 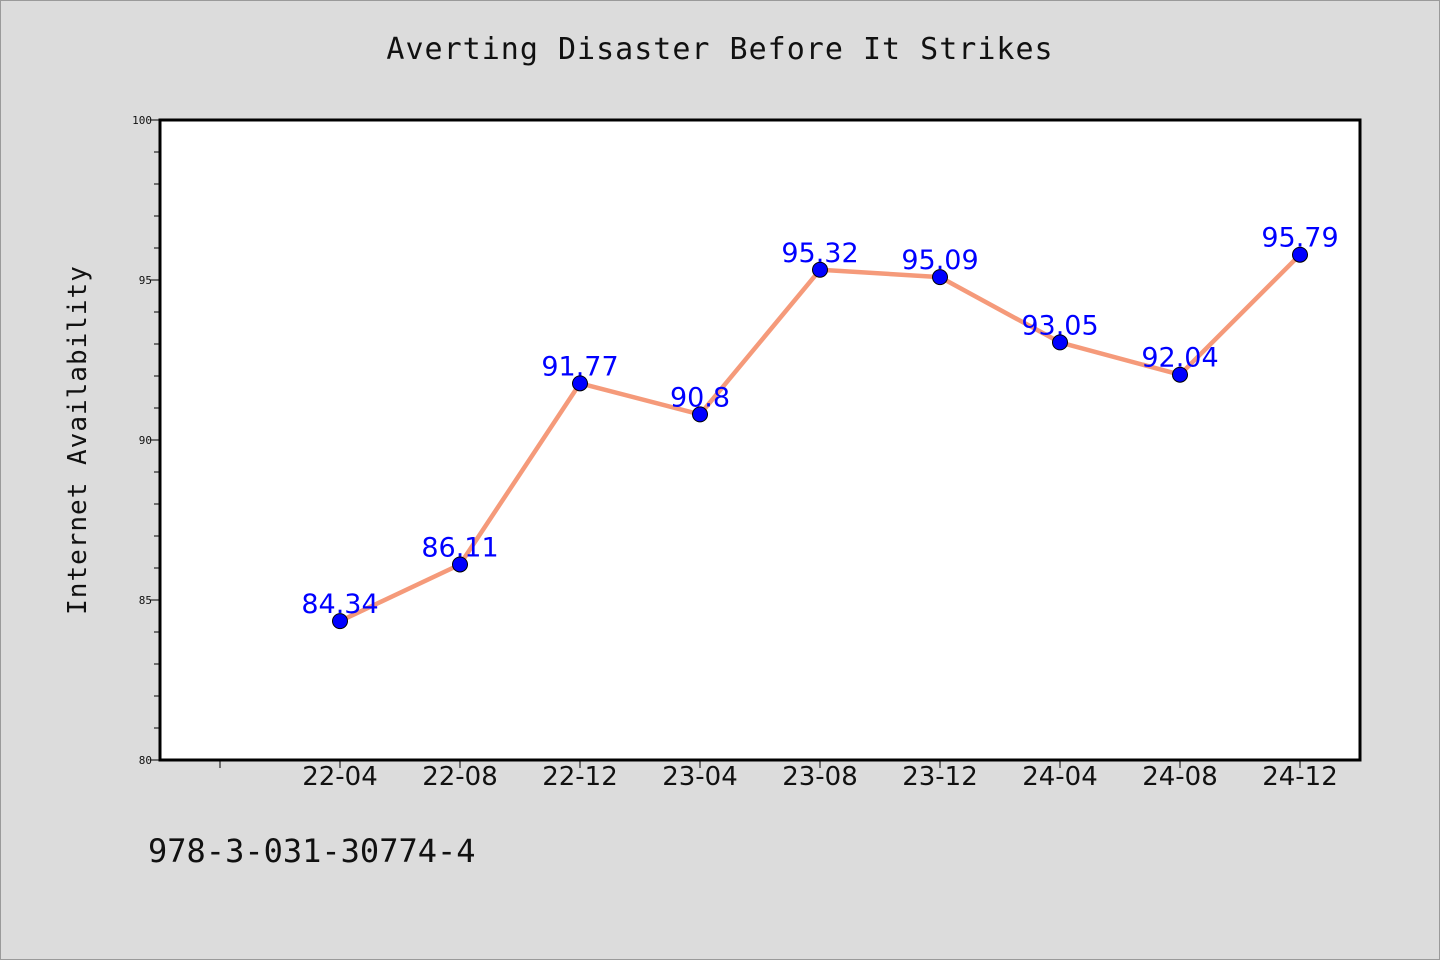 I want to click on data-label: 93.05, so click(x=1059, y=325).